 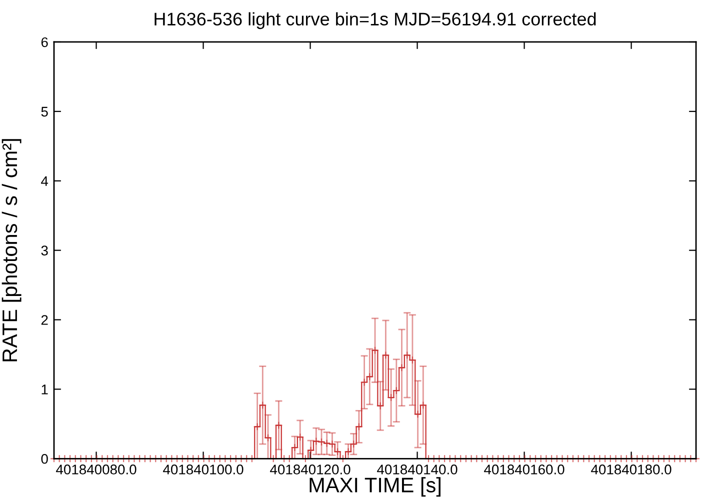 What do you see at coordinates (12, 250) in the screenshot?
I see `y-axis-title: RATE [photons / s / cm²]` at bounding box center [12, 250].